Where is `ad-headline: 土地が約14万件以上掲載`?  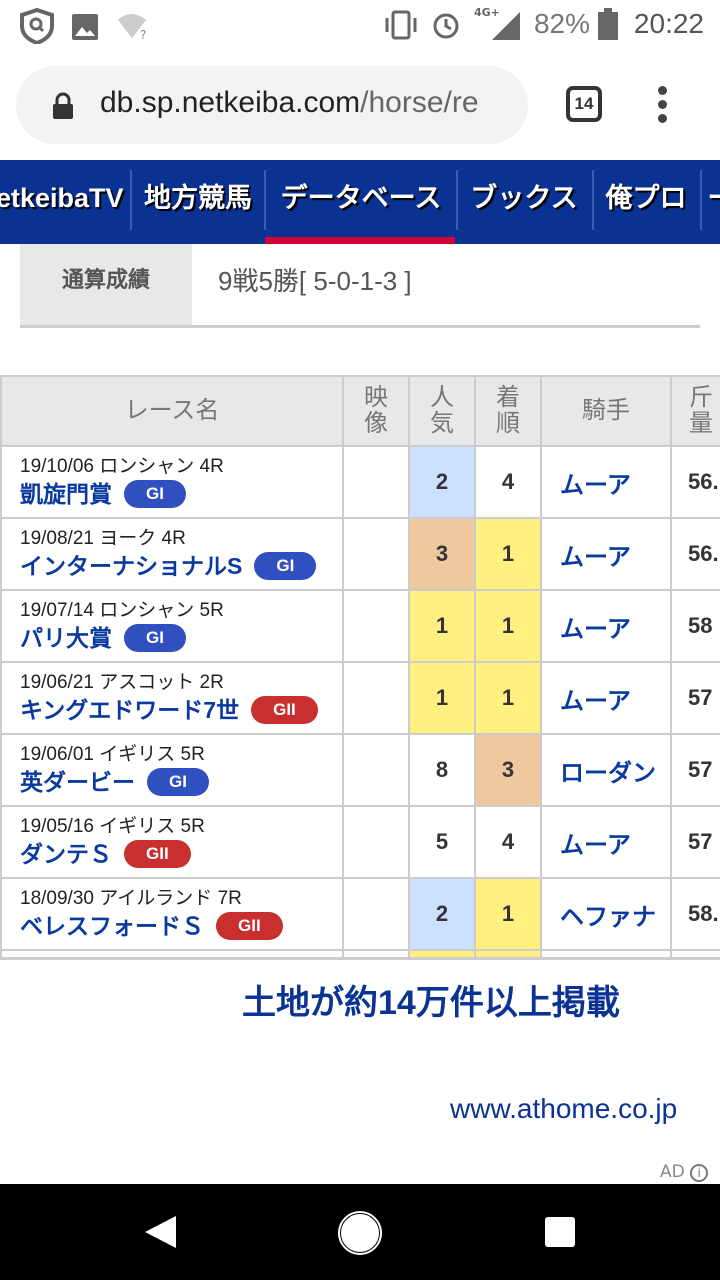
ad-headline: 土地が約14万件以上掲載 is located at coordinates (431, 1003).